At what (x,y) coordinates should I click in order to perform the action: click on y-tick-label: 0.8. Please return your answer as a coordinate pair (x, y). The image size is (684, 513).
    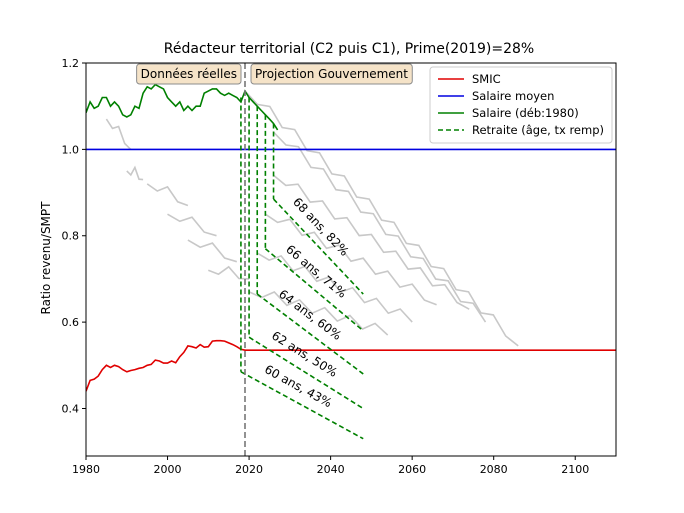
    Looking at the image, I should click on (71, 236).